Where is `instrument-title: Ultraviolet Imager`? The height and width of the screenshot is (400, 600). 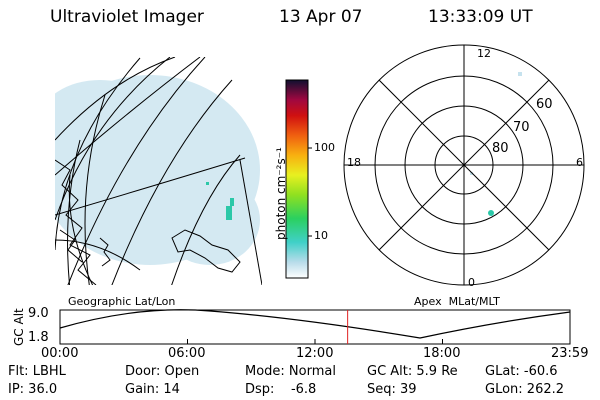 instrument-title: Ultraviolet Imager is located at coordinates (127, 17).